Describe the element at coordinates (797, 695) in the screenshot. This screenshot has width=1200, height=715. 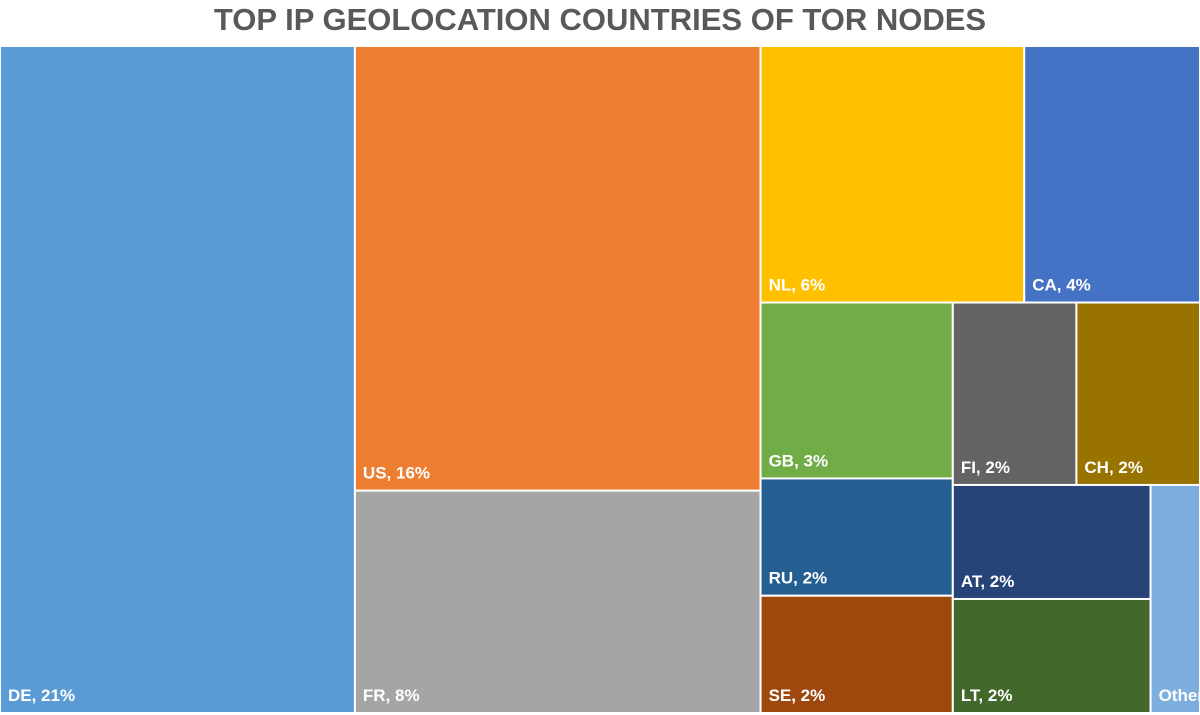
I see `tile-label: SE, 2%` at that location.